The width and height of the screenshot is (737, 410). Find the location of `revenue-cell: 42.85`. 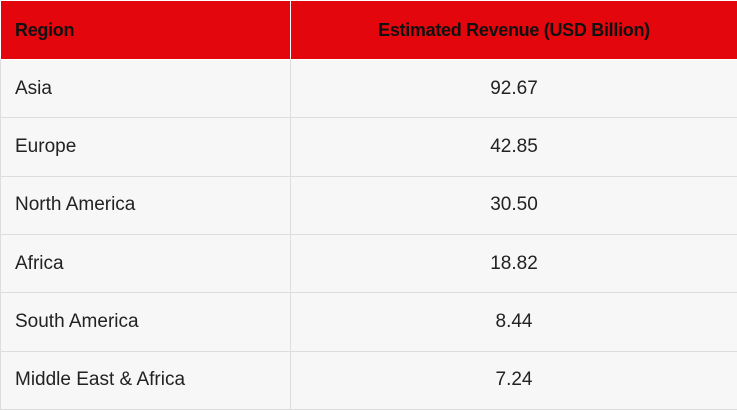

revenue-cell: 42.85 is located at coordinates (513, 147).